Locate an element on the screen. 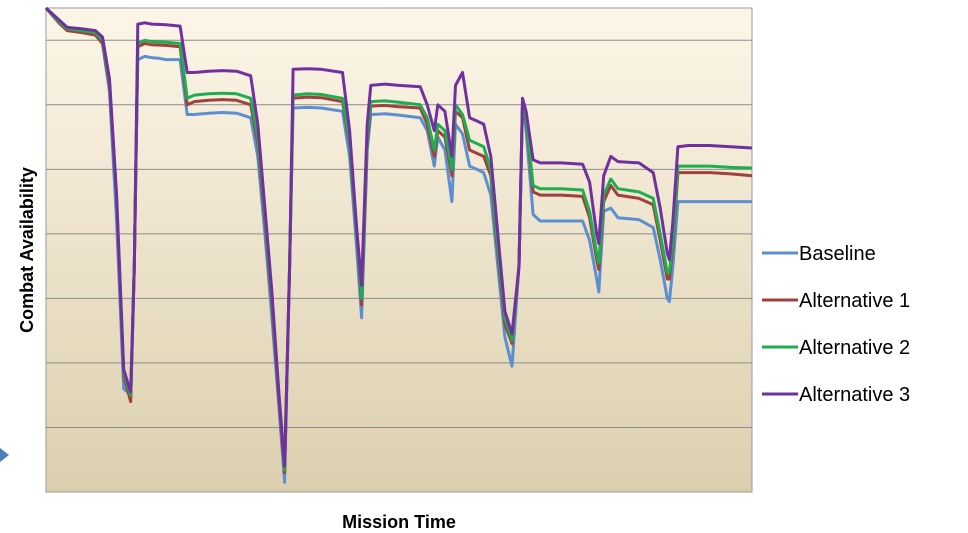 This screenshot has width=968, height=533. legend-label-3: Alternative 2 is located at coordinates (854, 348).